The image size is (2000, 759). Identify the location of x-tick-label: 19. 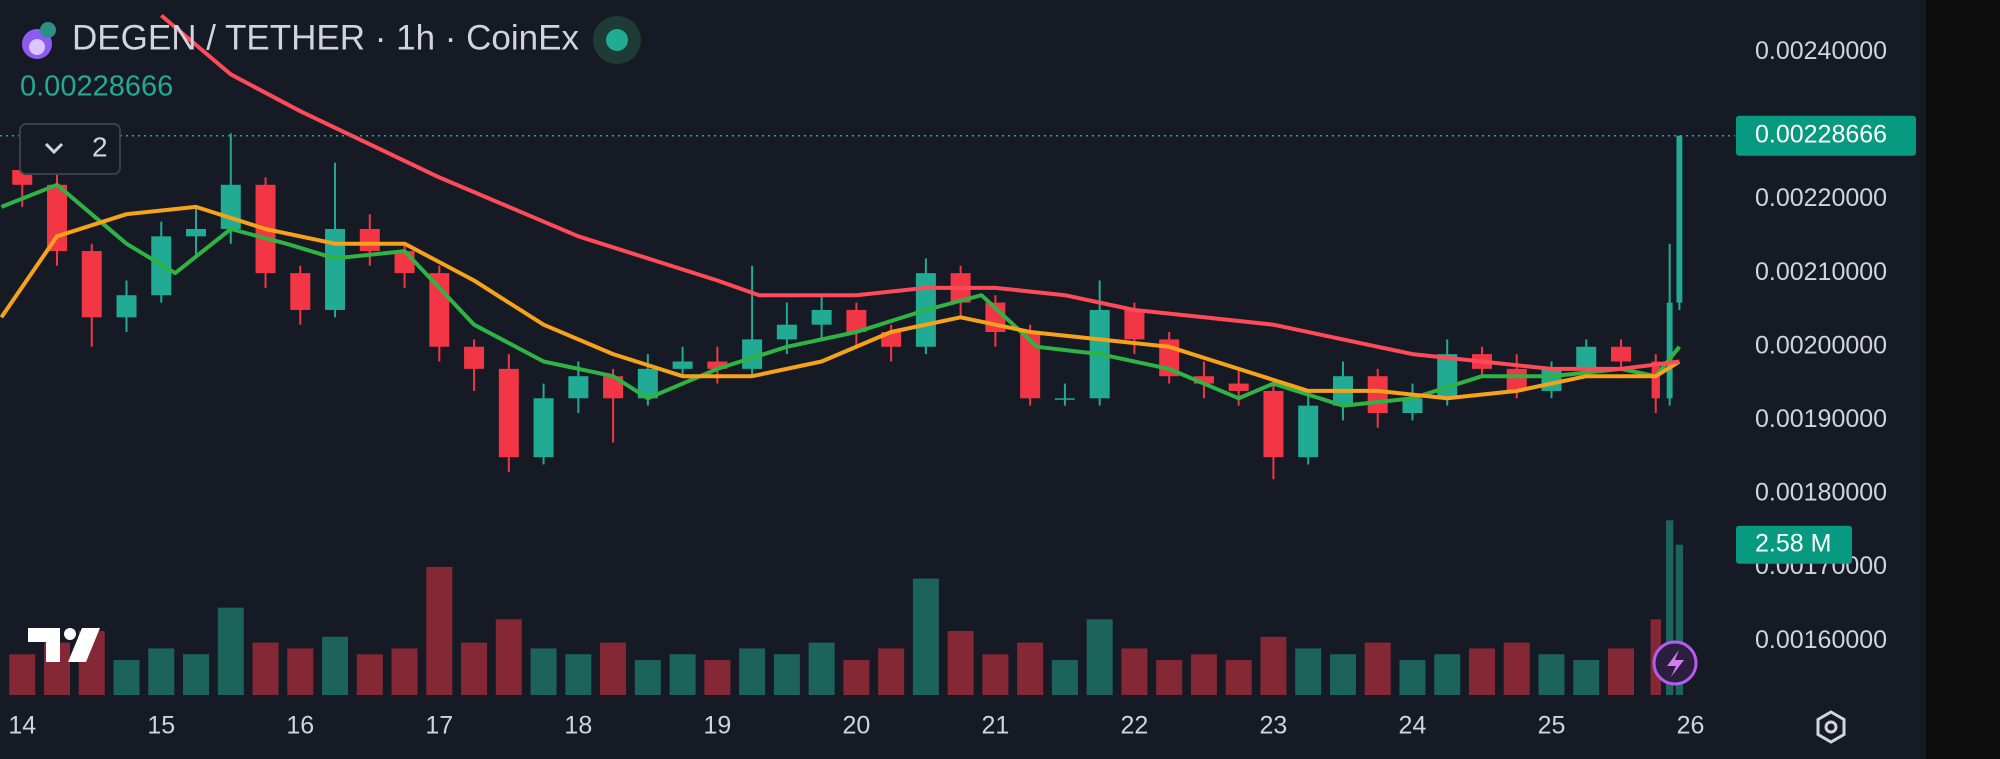
(717, 726).